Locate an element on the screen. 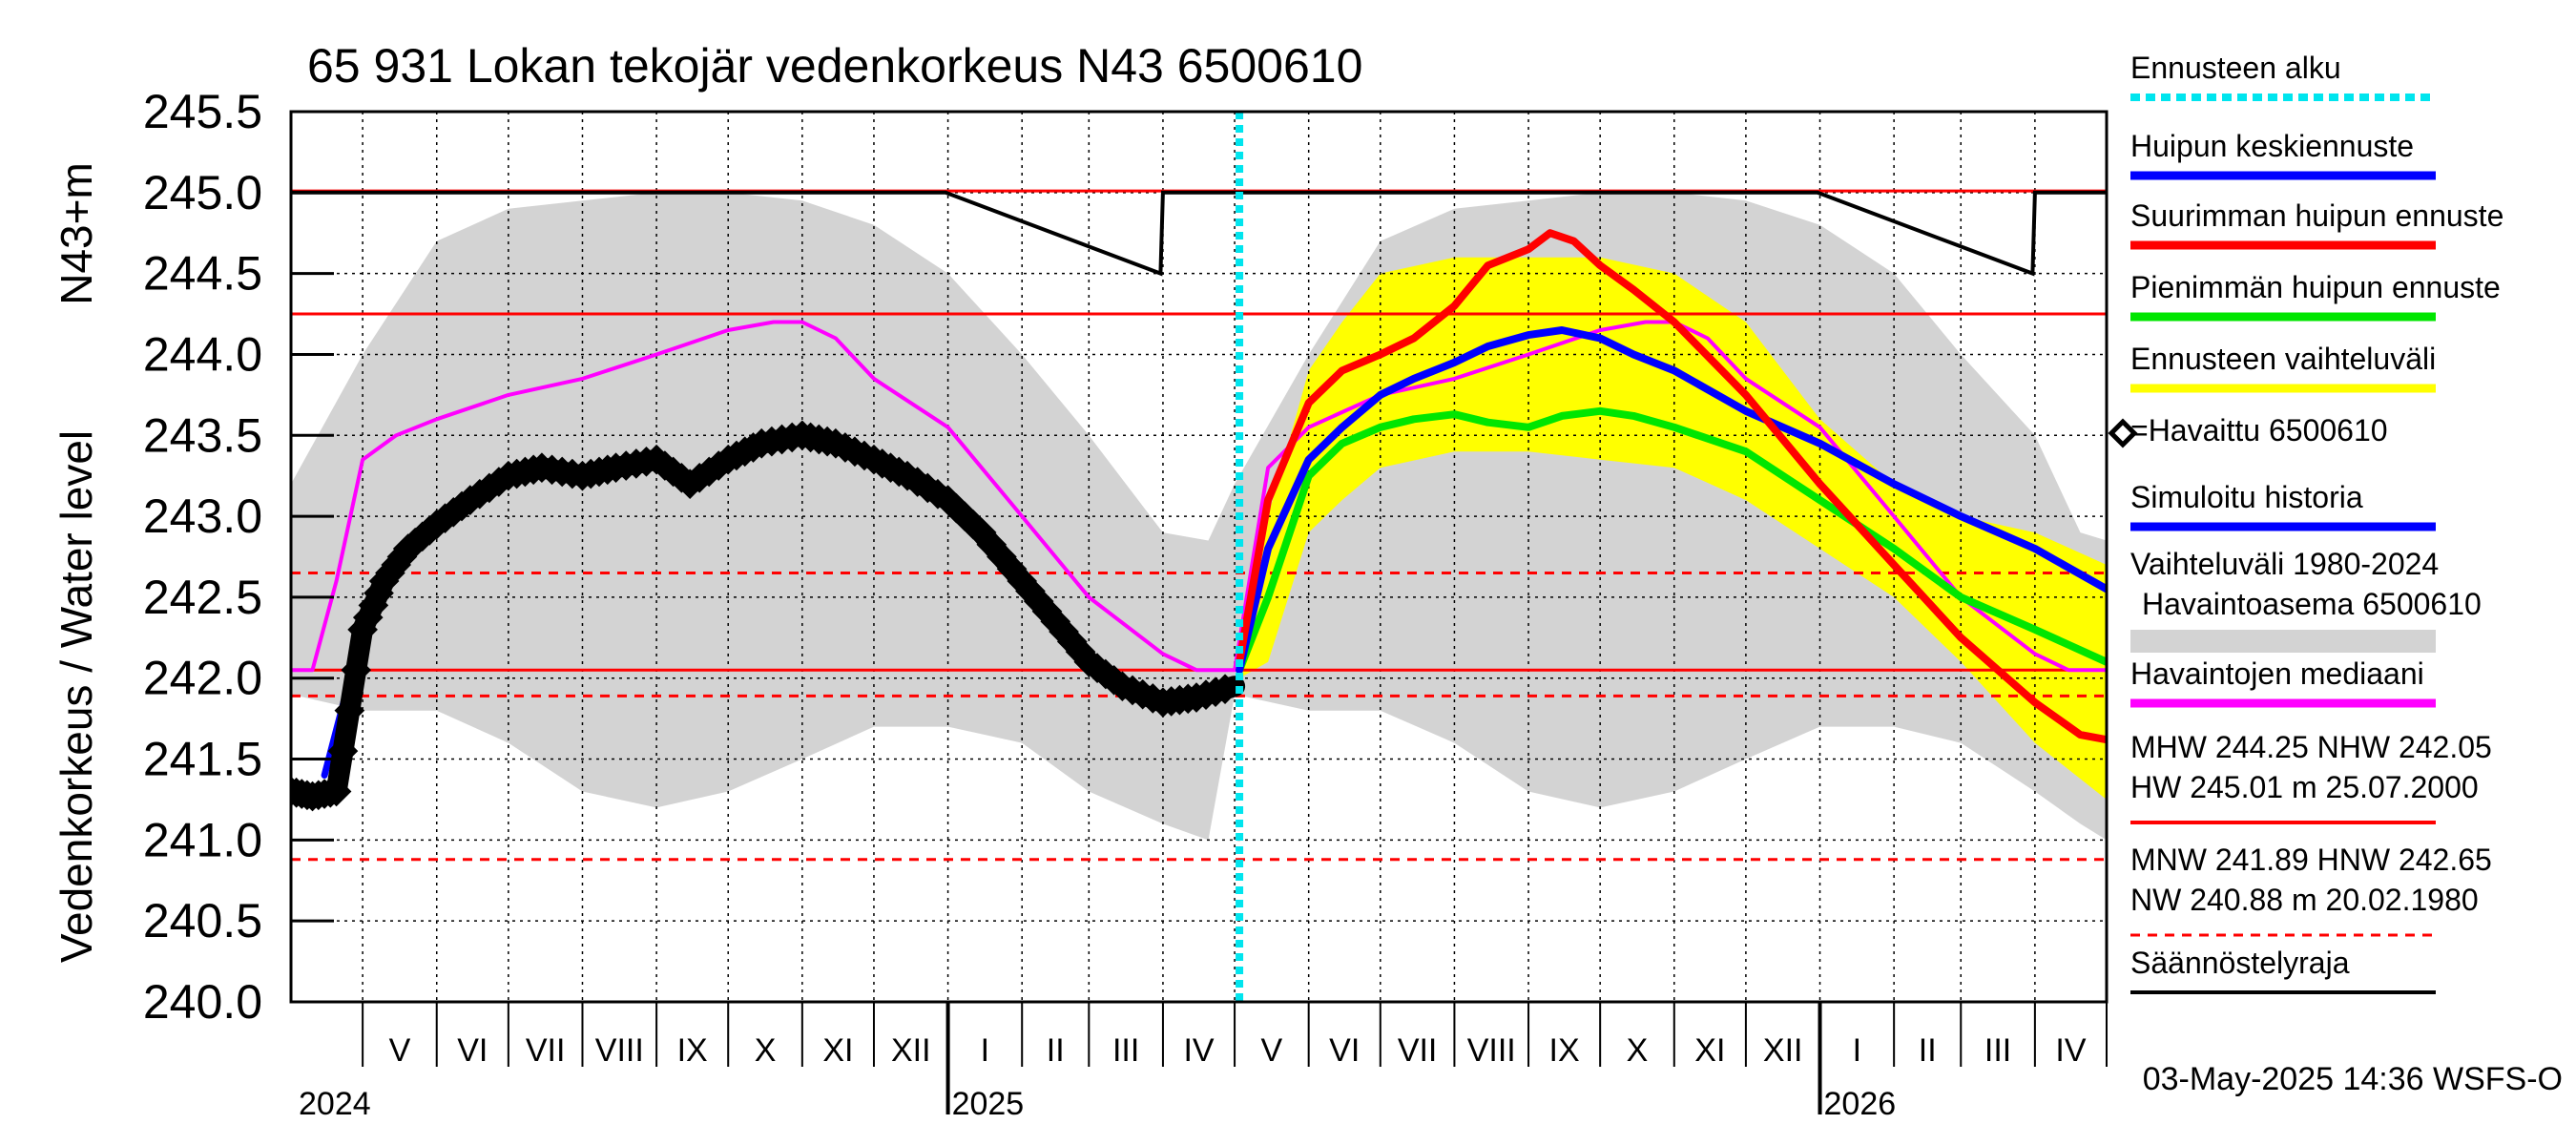  legend-label: Vaihteluväli 1980-2024 is located at coordinates (2284, 564).